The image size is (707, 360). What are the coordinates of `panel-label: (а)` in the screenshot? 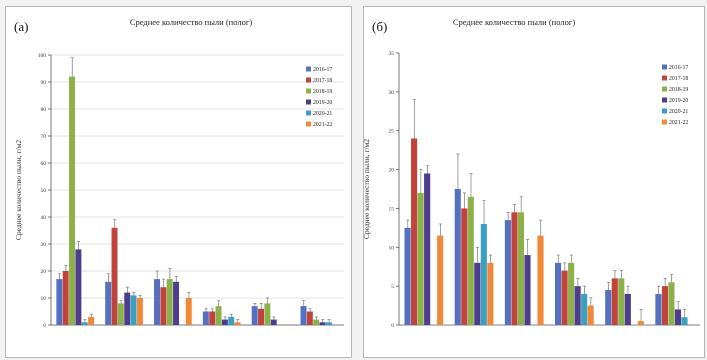 It's located at (21, 26).